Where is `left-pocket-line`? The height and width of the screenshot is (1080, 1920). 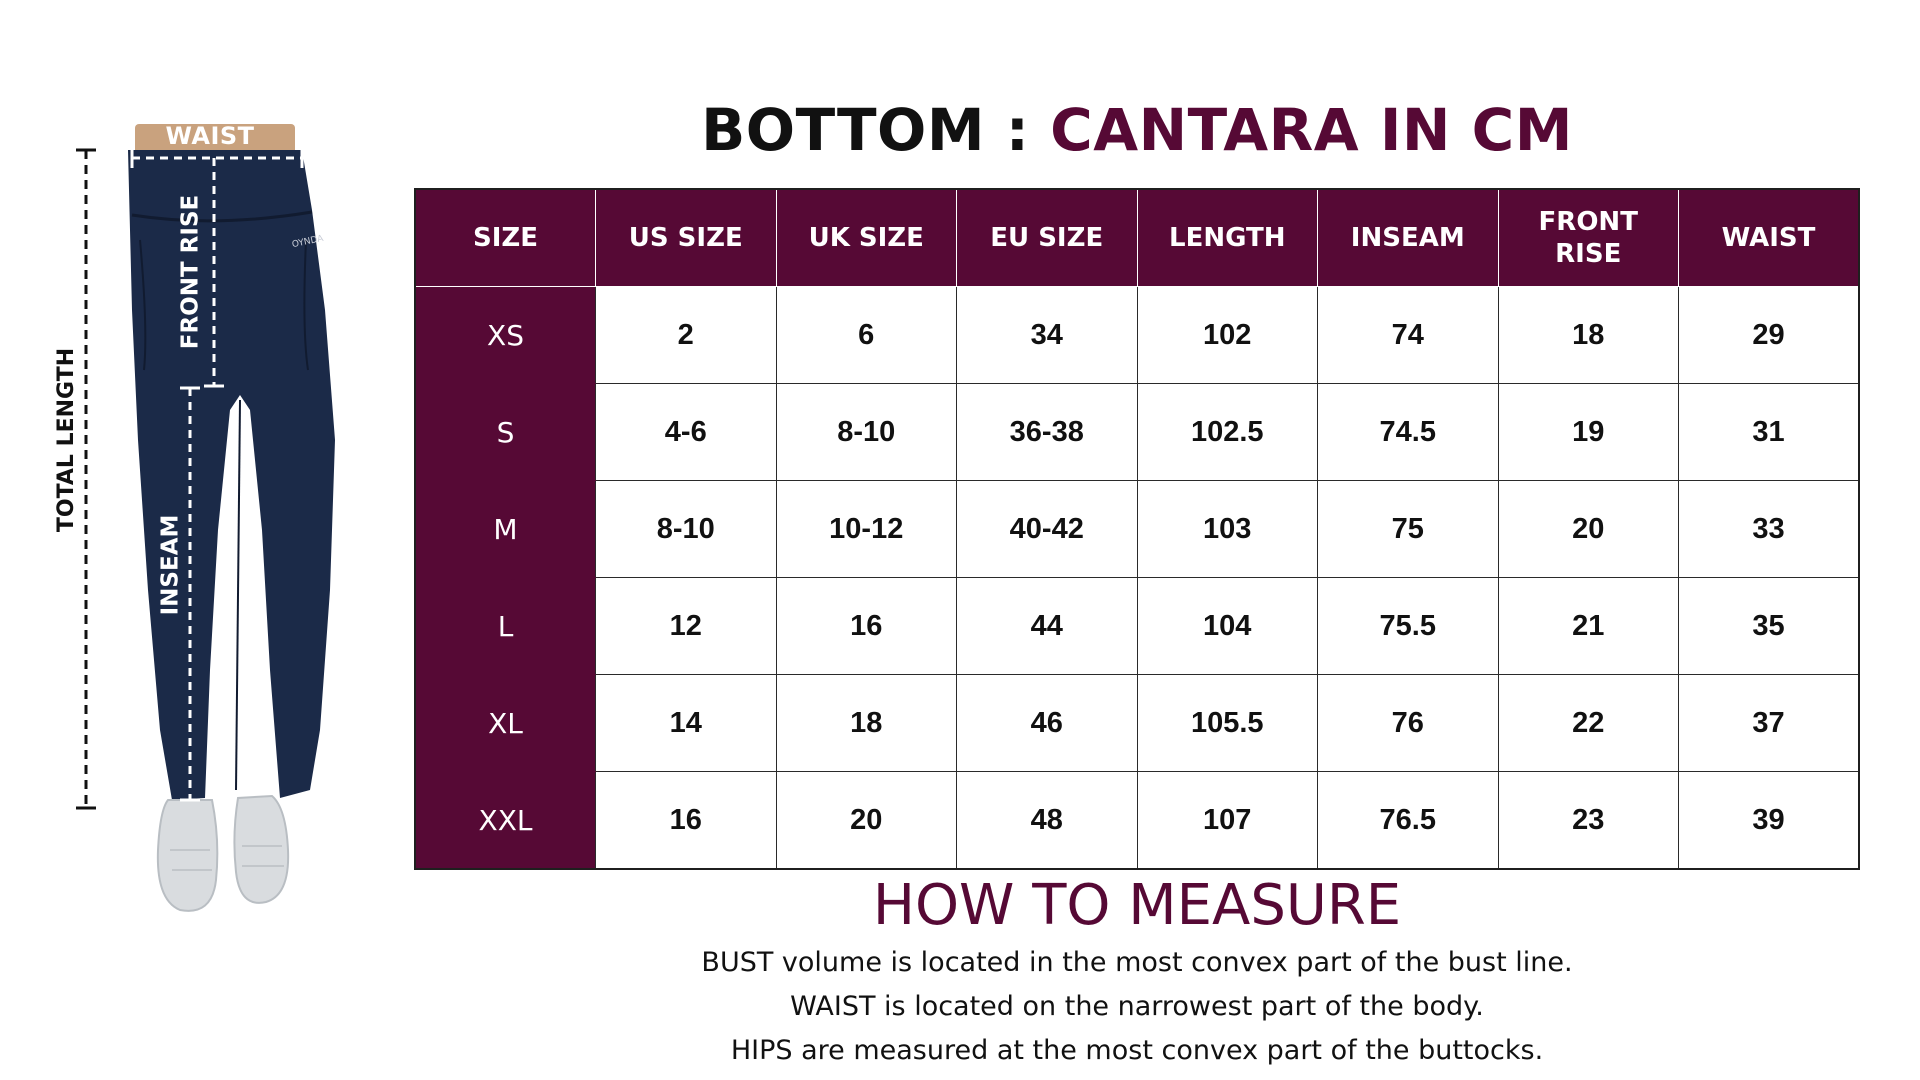
left-pocket-line is located at coordinates (143, 305).